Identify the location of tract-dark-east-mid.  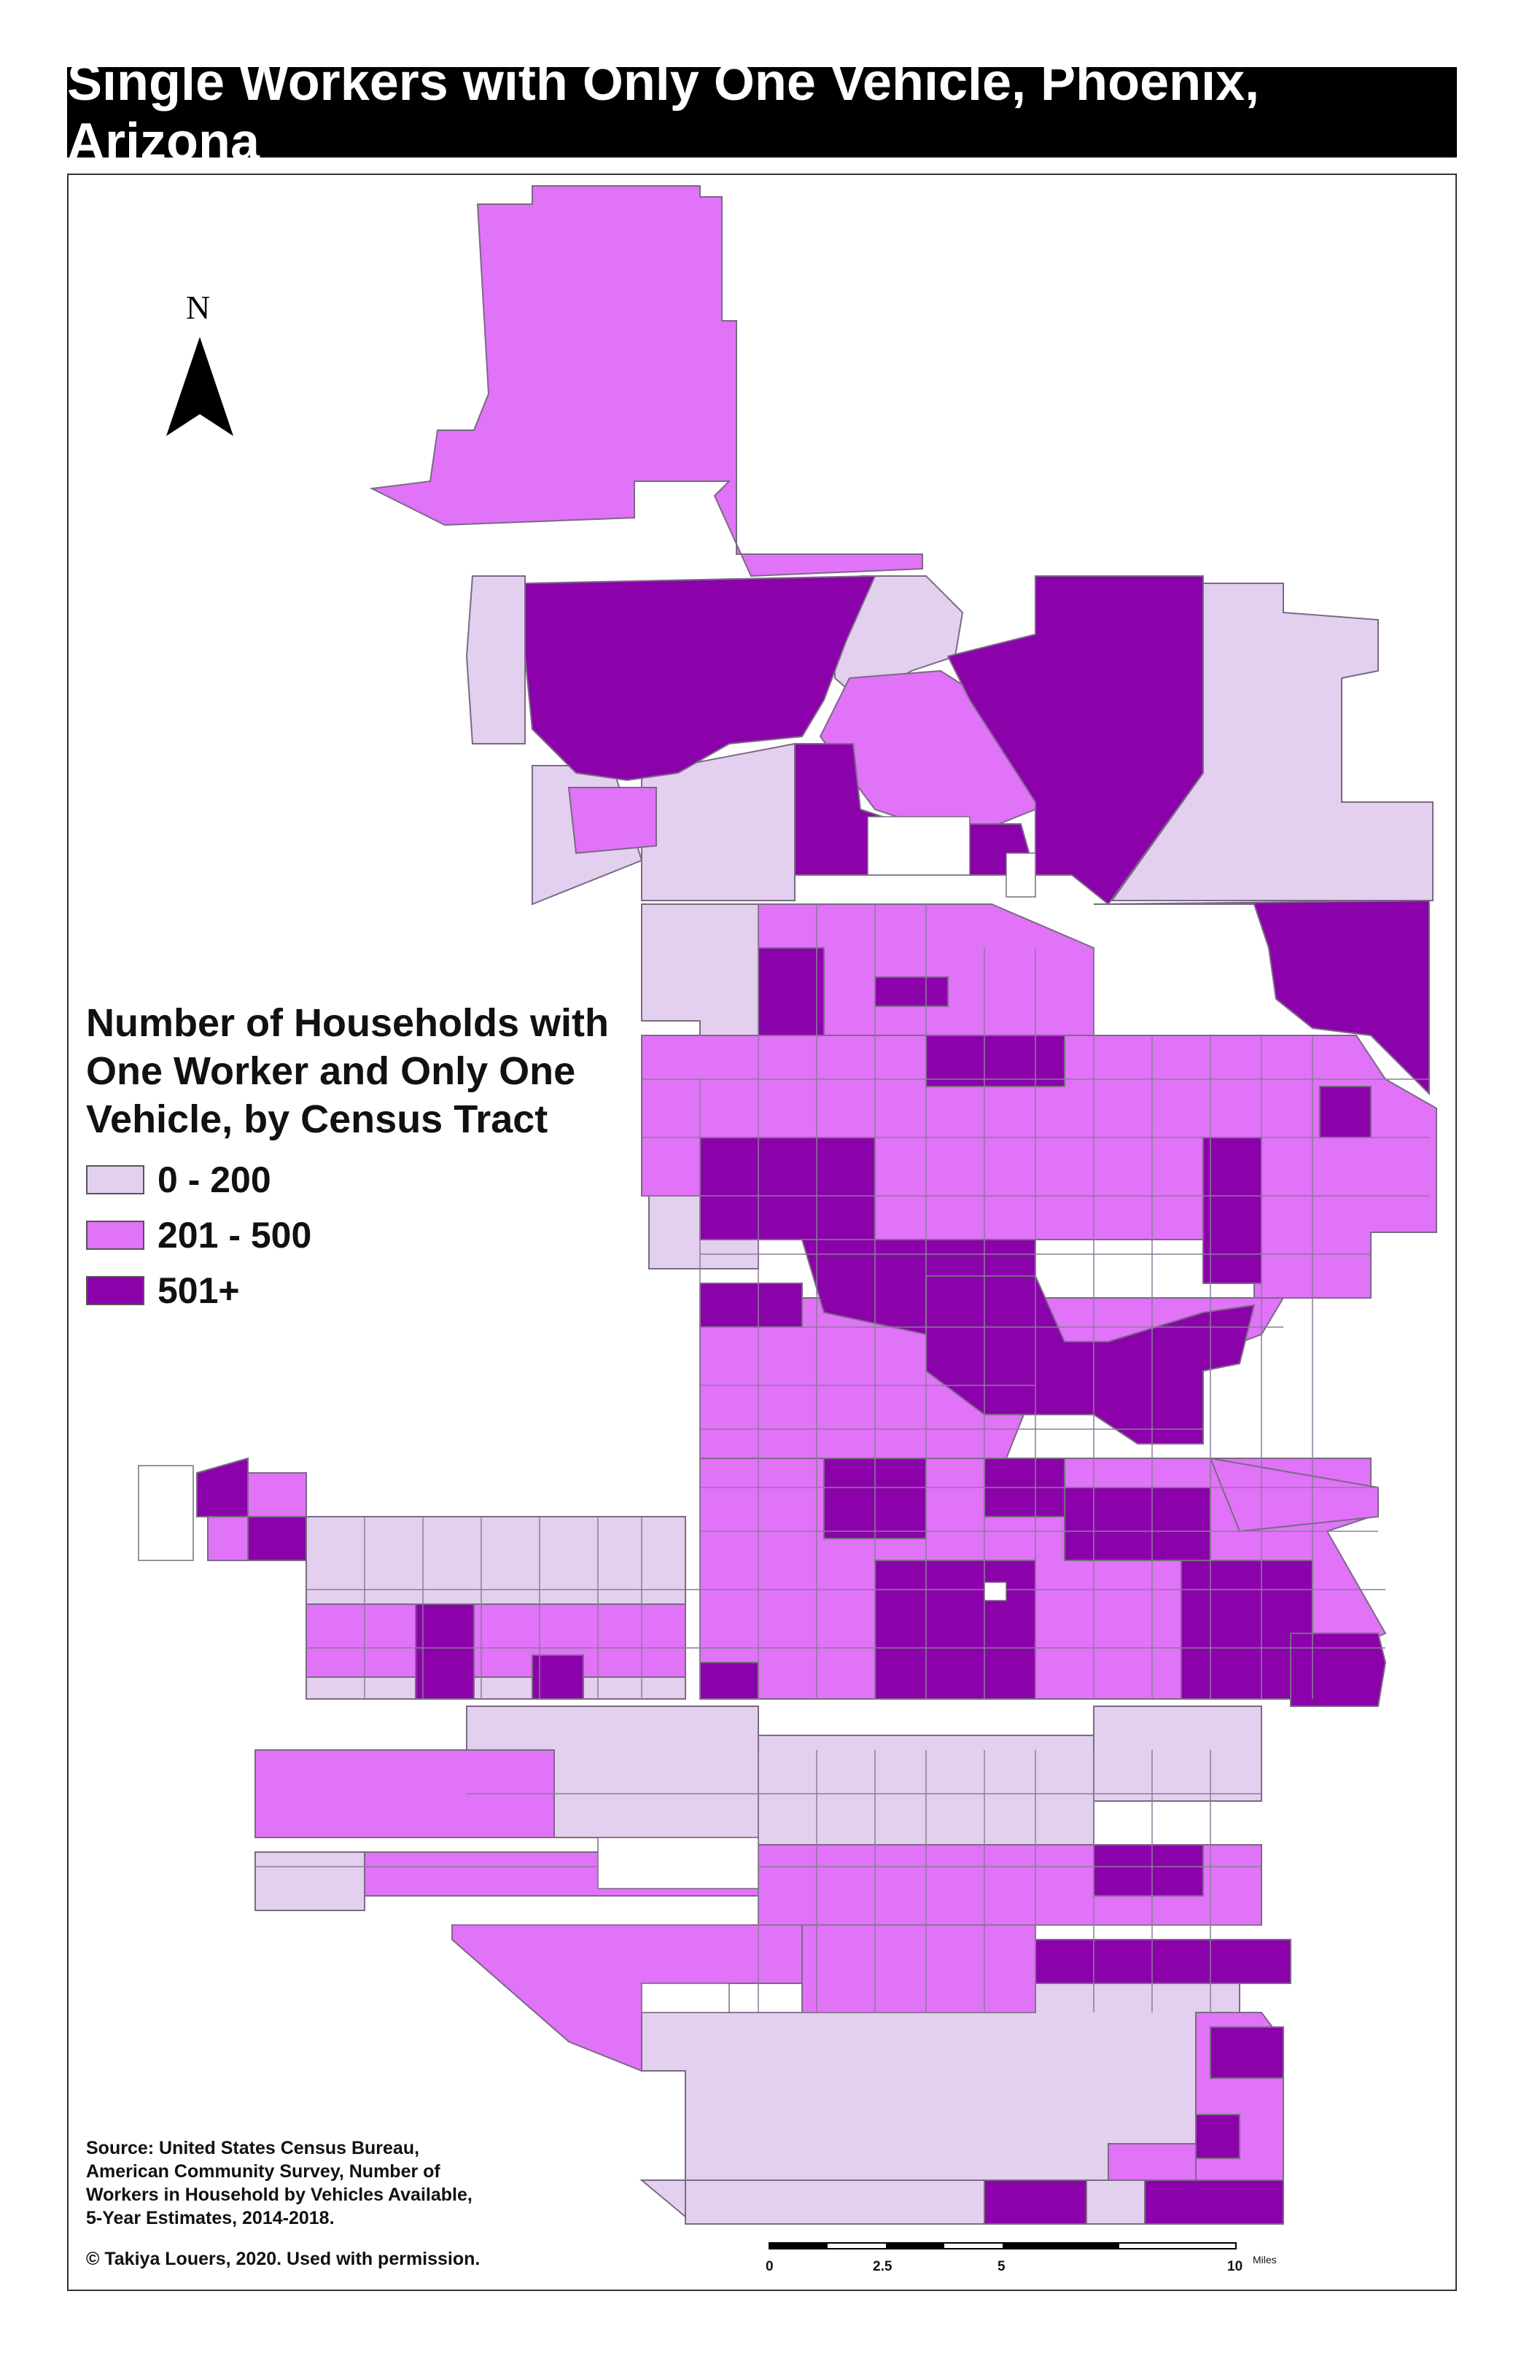
(1090, 1359).